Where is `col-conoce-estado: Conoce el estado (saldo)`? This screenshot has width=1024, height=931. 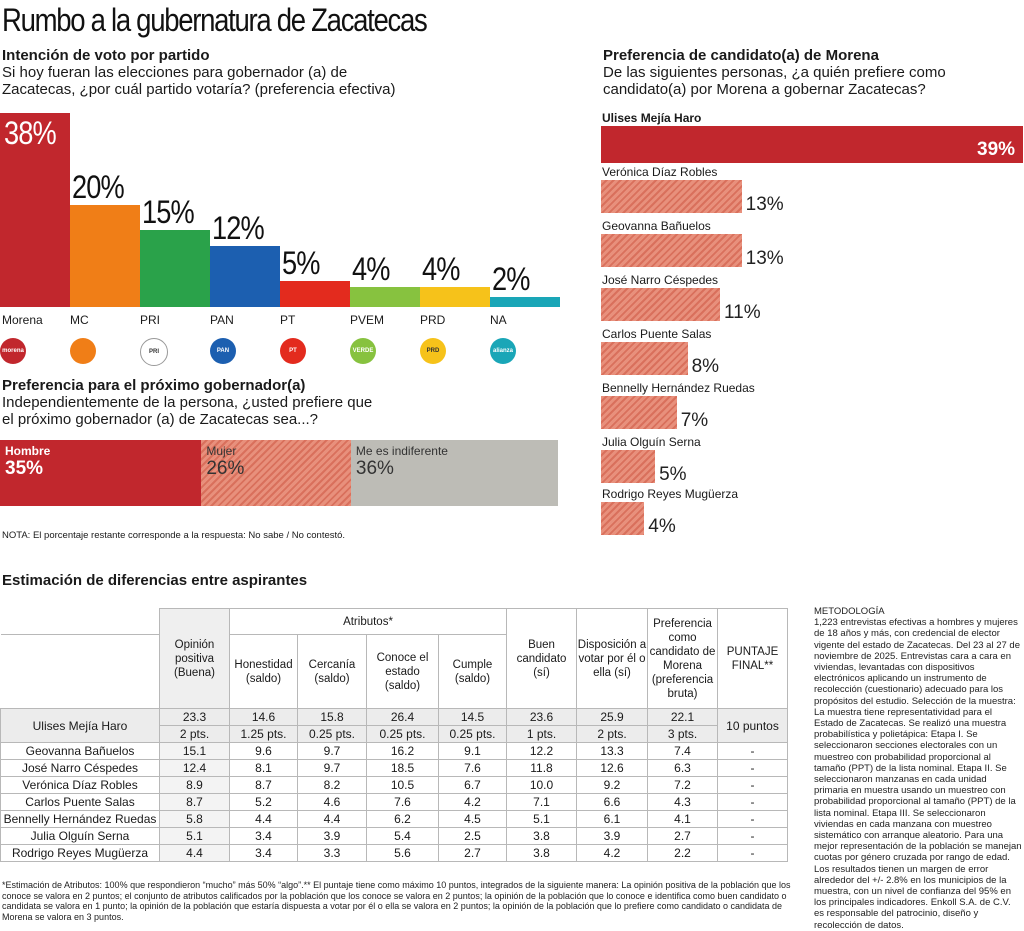
col-conoce-estado: Conoce el estado (saldo) is located at coordinates (402, 671).